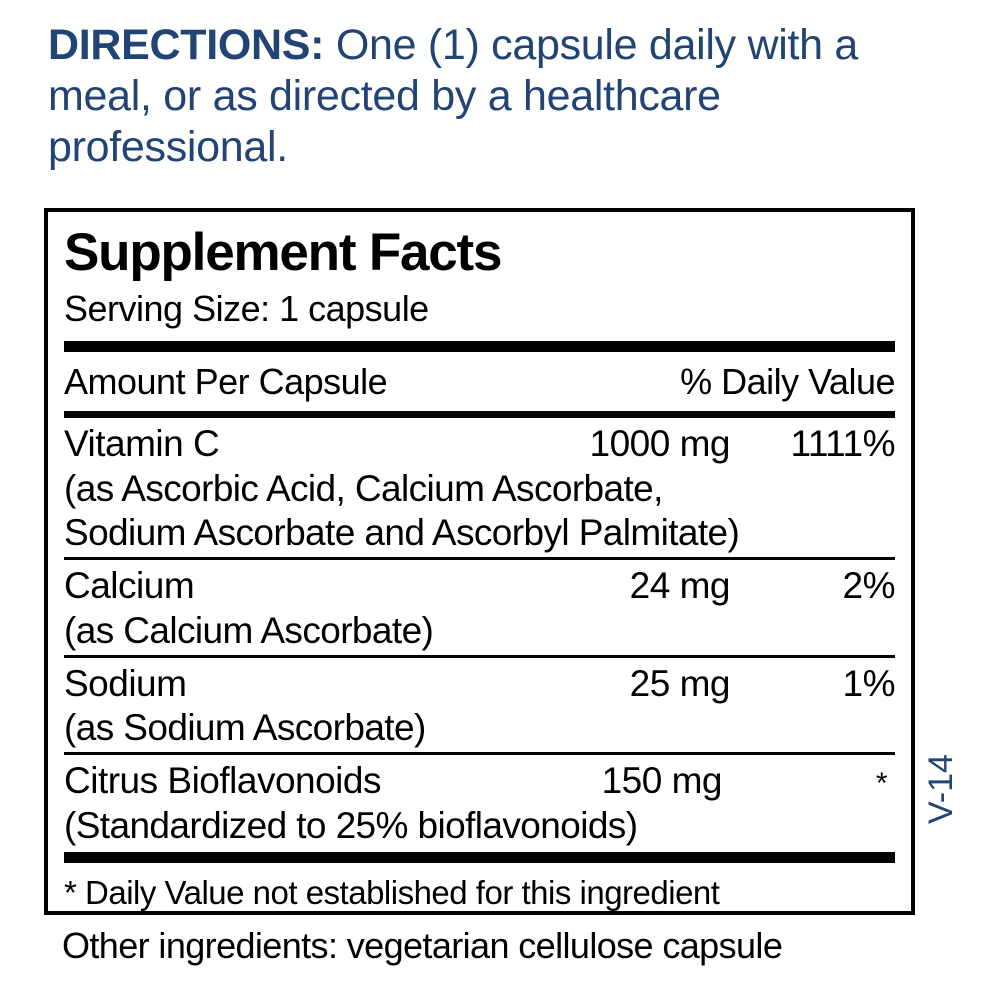 The width and height of the screenshot is (1000, 1000). I want to click on product-code: V-14, so click(941, 789).